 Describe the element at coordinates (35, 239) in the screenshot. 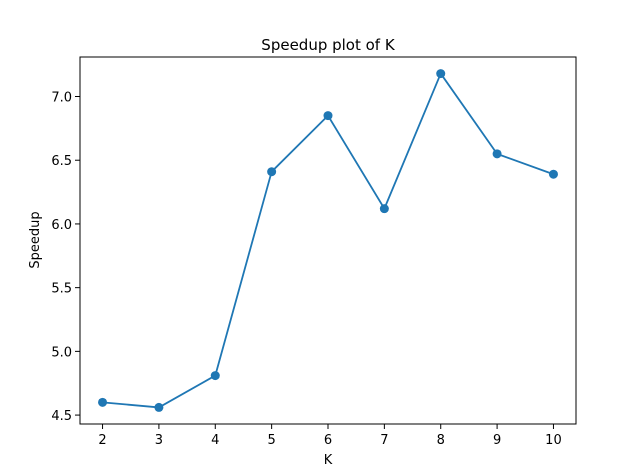

I see `y-axis-label: Speedup` at that location.